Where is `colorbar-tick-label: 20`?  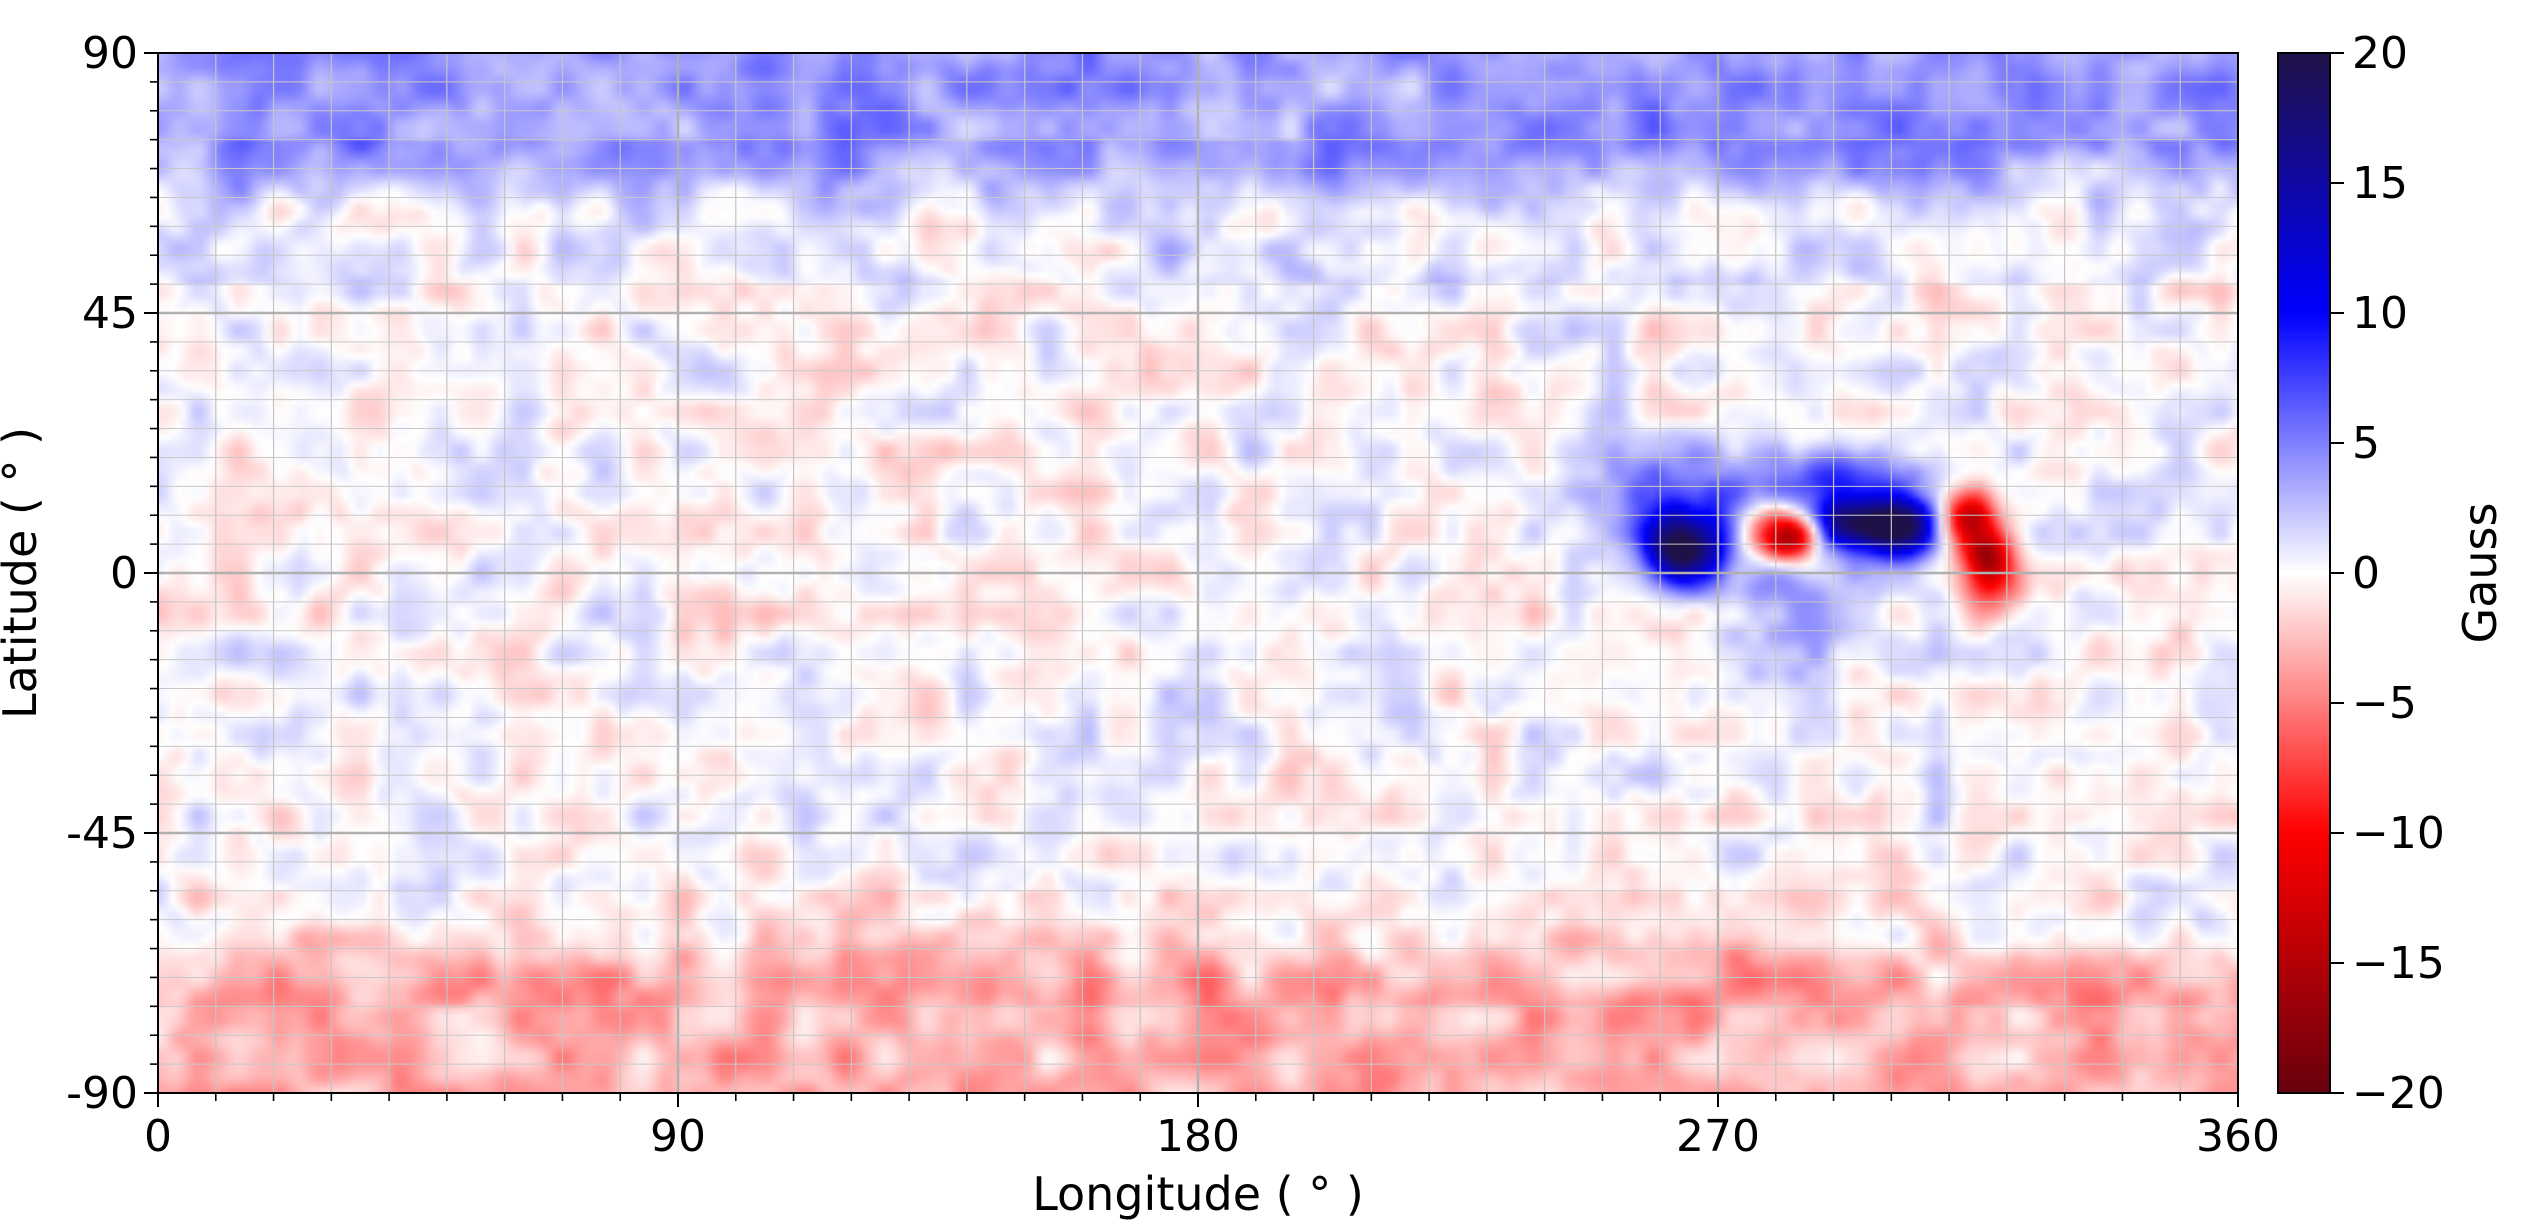 colorbar-tick-label: 20 is located at coordinates (2380, 53).